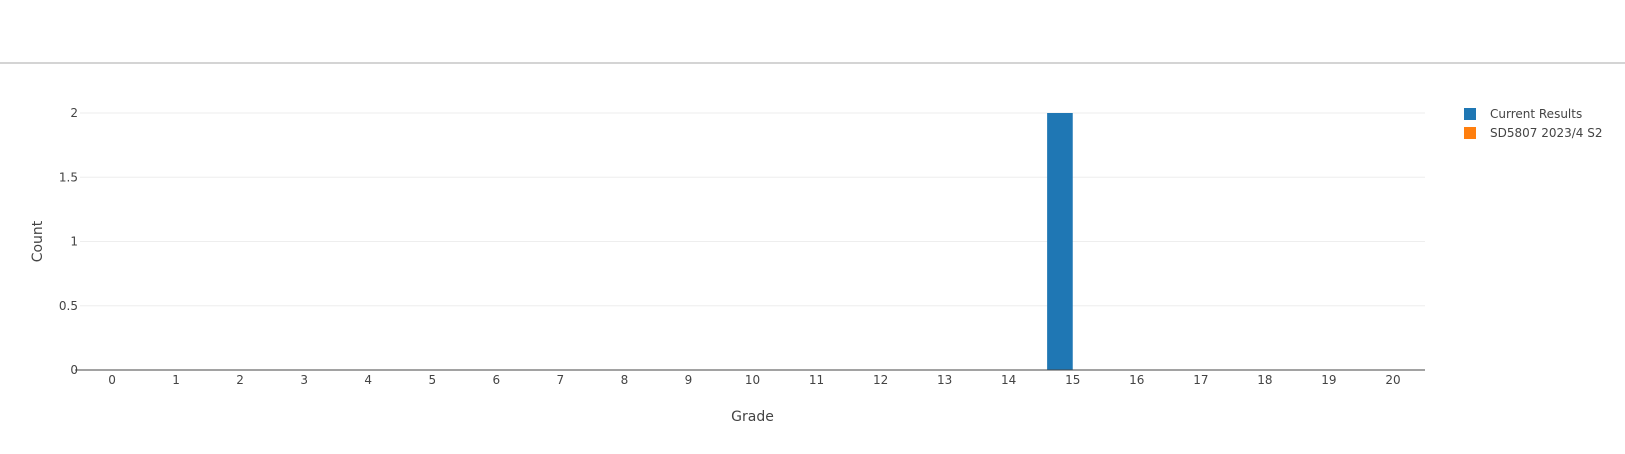 The image size is (1625, 454). Describe the element at coordinates (625, 380) in the screenshot. I see `x-tick-label: 8` at that location.